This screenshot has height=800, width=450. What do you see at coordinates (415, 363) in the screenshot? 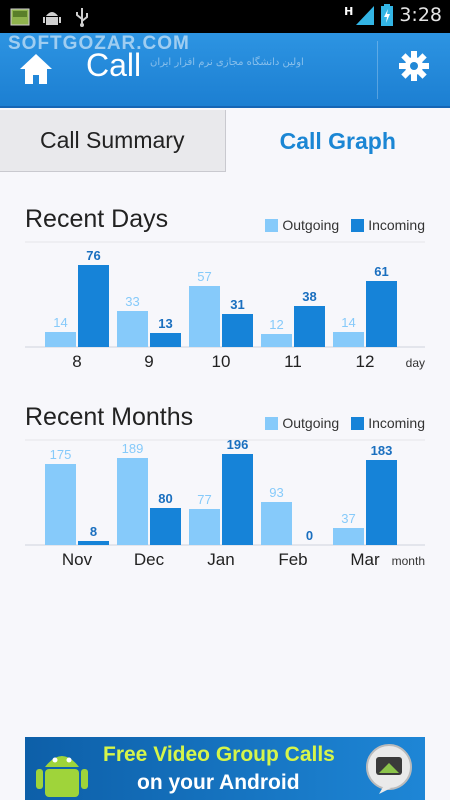
I see `x-axis-label: day` at bounding box center [415, 363].